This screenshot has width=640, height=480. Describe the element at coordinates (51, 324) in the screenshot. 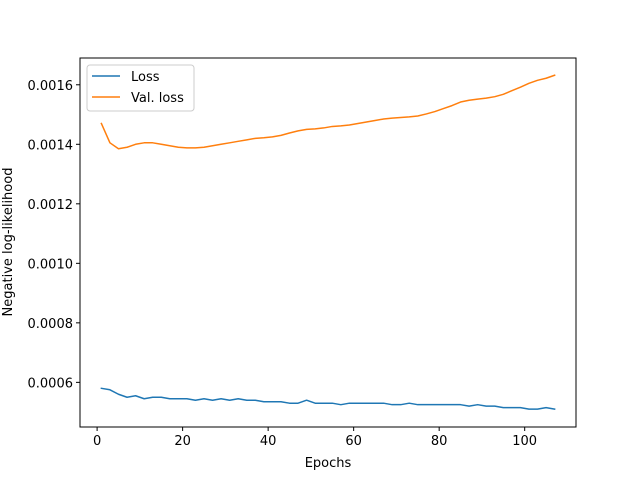

I see `y-tick-label: 0.0008` at that location.